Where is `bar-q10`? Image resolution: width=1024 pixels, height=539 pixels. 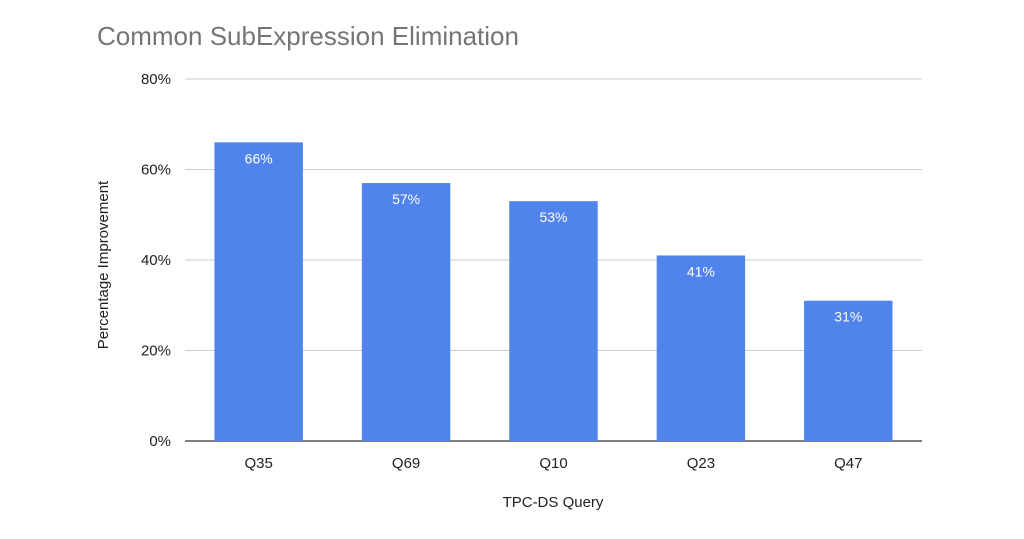 bar-q10 is located at coordinates (553, 321).